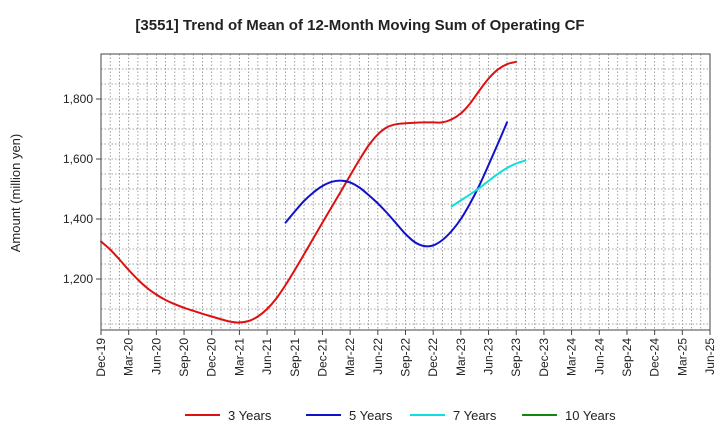  I want to click on x-tick-label: Sep-24, so click(627, 357).